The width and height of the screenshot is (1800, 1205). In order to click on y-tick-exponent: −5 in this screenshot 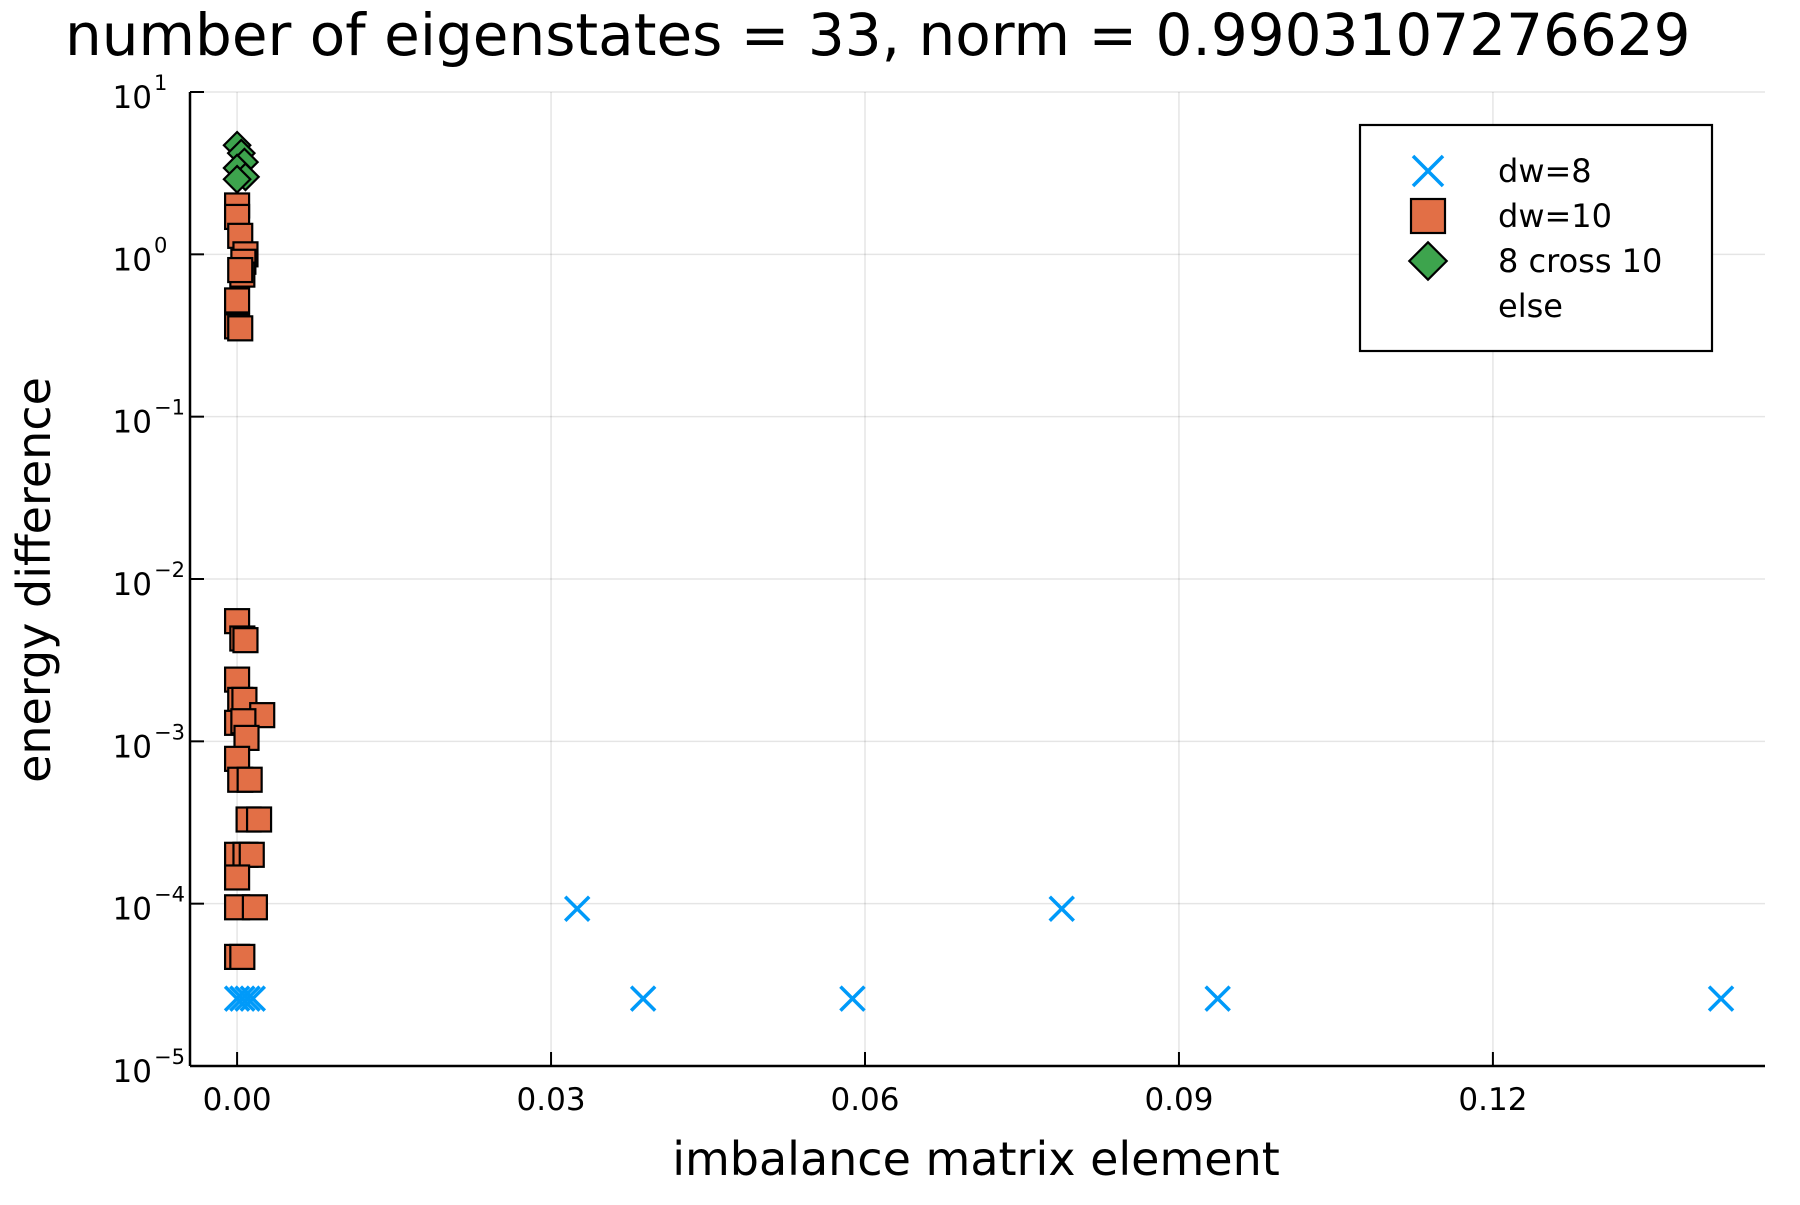, I will do `click(169, 1057)`.